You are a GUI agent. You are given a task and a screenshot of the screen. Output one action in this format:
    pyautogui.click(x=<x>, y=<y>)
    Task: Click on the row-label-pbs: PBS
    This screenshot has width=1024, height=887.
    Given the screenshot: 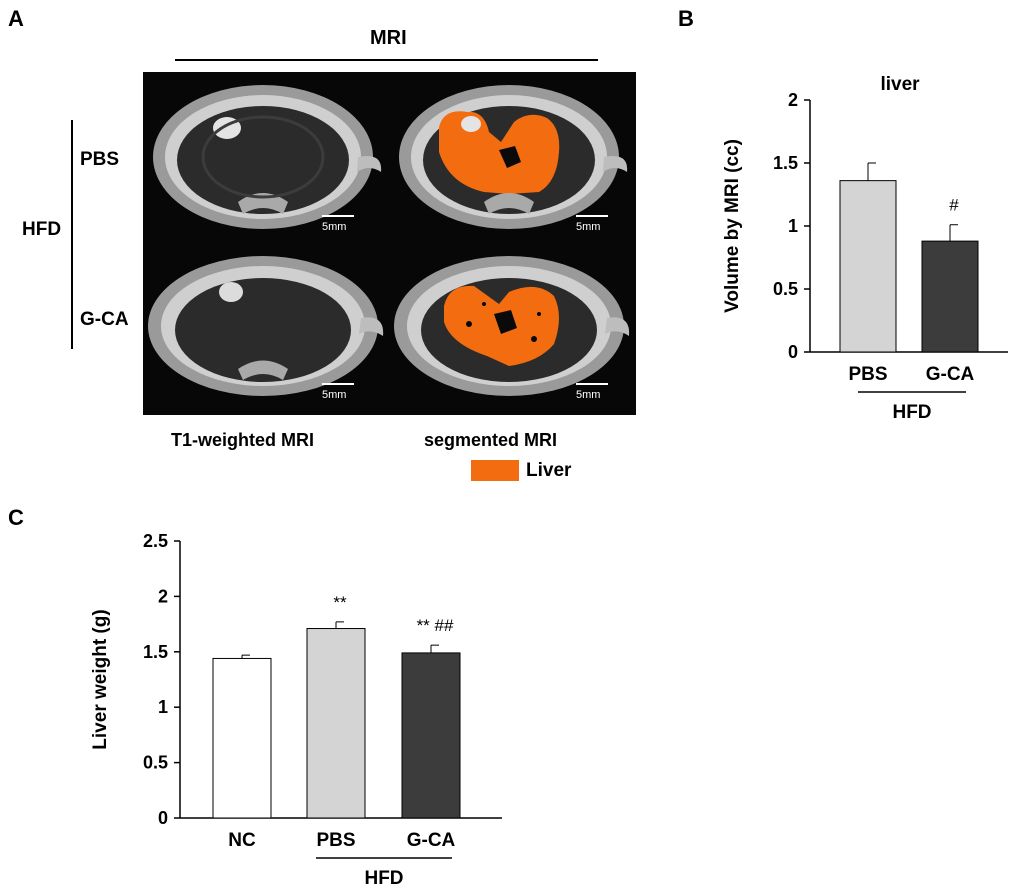 What is the action you would take?
    pyautogui.click(x=100, y=159)
    